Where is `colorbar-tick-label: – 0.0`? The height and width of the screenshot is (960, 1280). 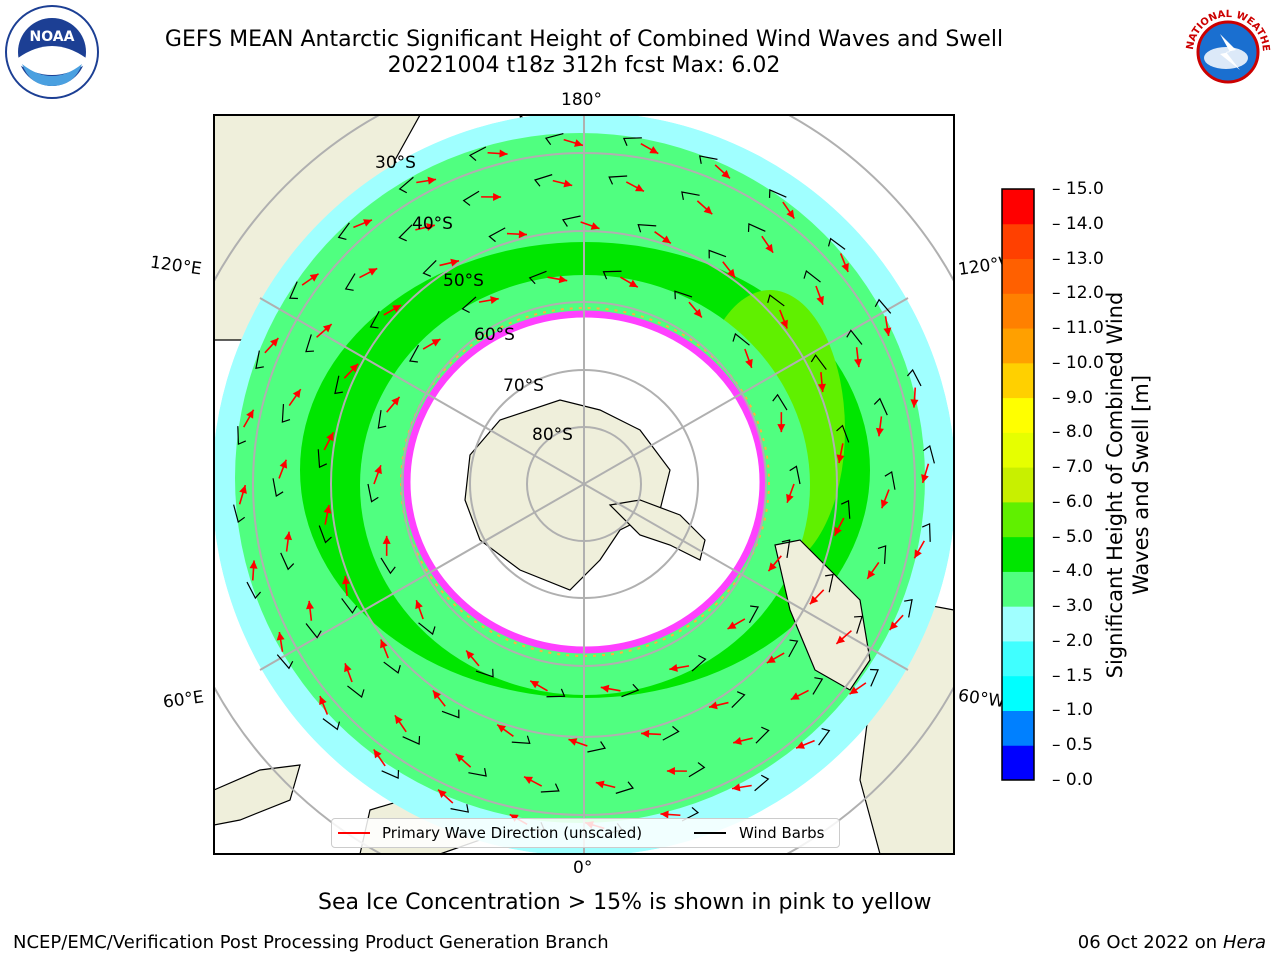
colorbar-tick-label: – 0.0 is located at coordinates (1072, 780).